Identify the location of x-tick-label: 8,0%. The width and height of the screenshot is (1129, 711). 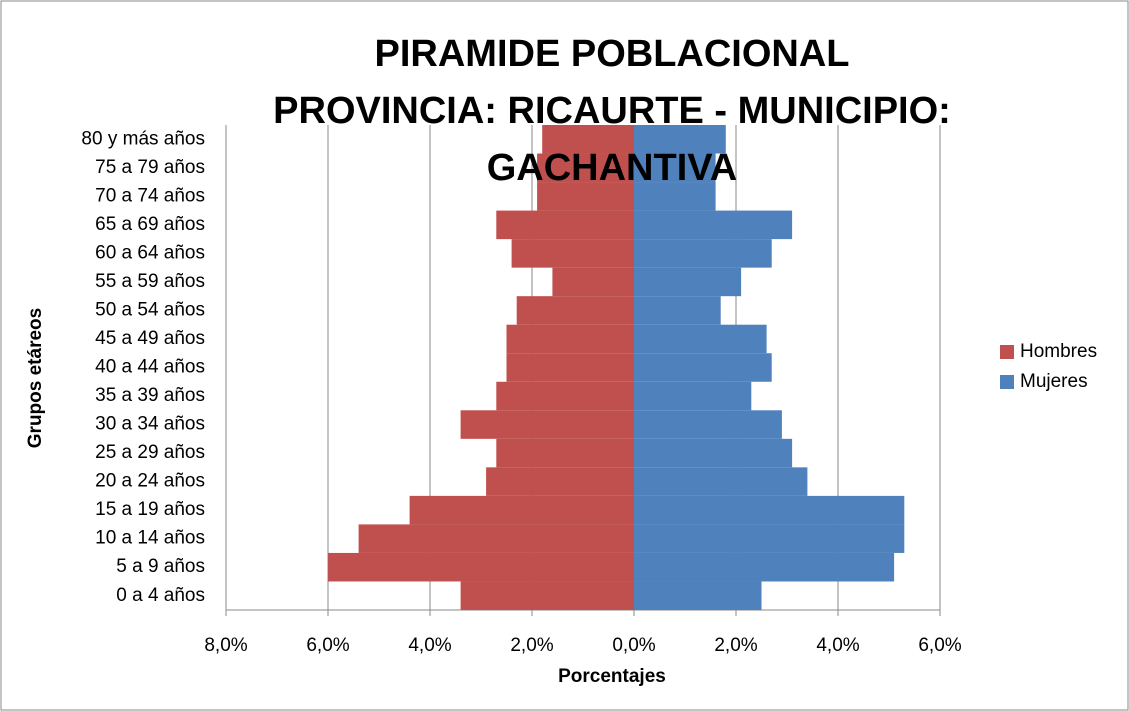
(225, 645).